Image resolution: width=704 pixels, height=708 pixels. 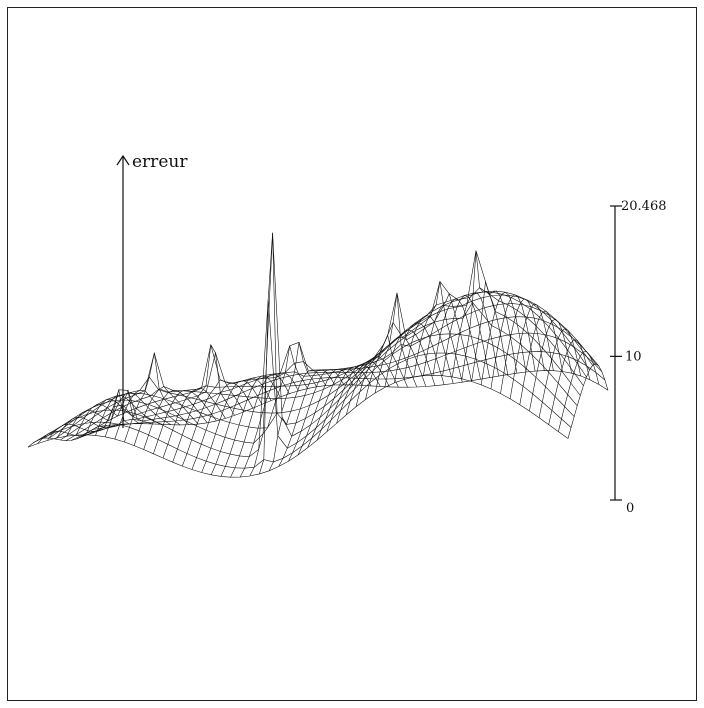 What do you see at coordinates (160, 162) in the screenshot?
I see `z-axis-title: erreur` at bounding box center [160, 162].